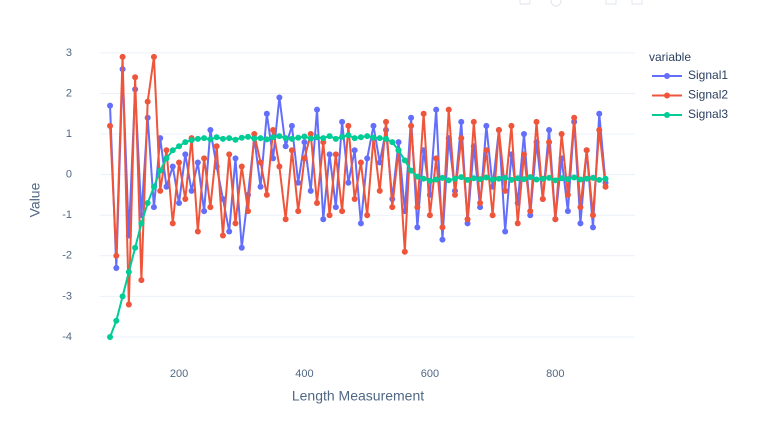 The height and width of the screenshot is (423, 769). I want to click on legend-marker, so click(667, 76).